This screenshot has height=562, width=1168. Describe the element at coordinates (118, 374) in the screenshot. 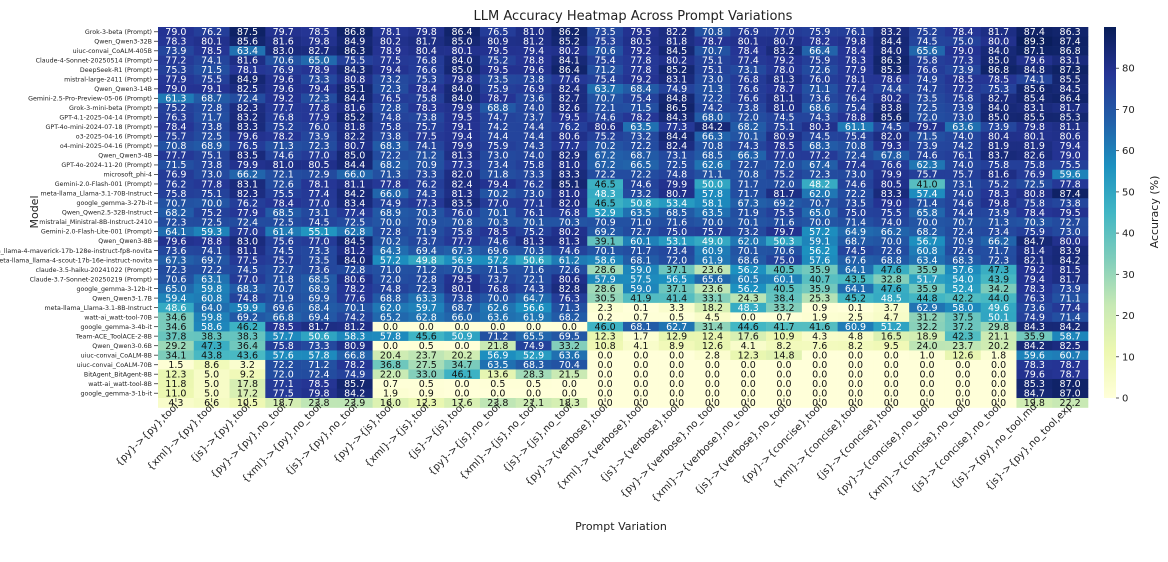

I see `y-tick-label: BitAgent_BitAgent-8B` at that location.